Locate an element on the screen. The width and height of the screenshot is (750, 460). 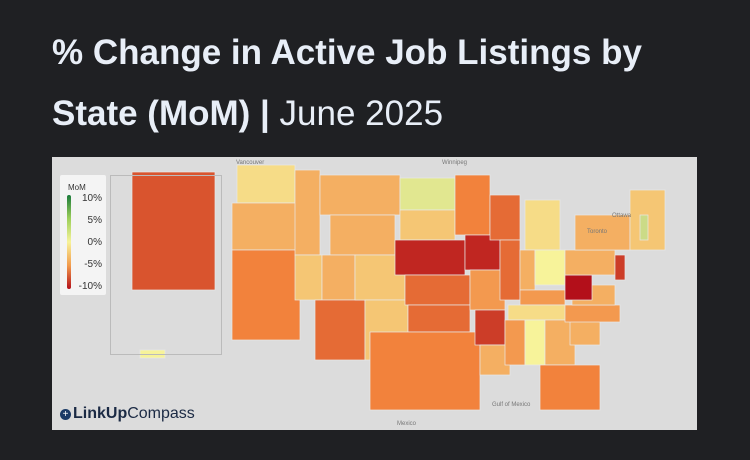
legend-tick: -10% is located at coordinates (90, 286).